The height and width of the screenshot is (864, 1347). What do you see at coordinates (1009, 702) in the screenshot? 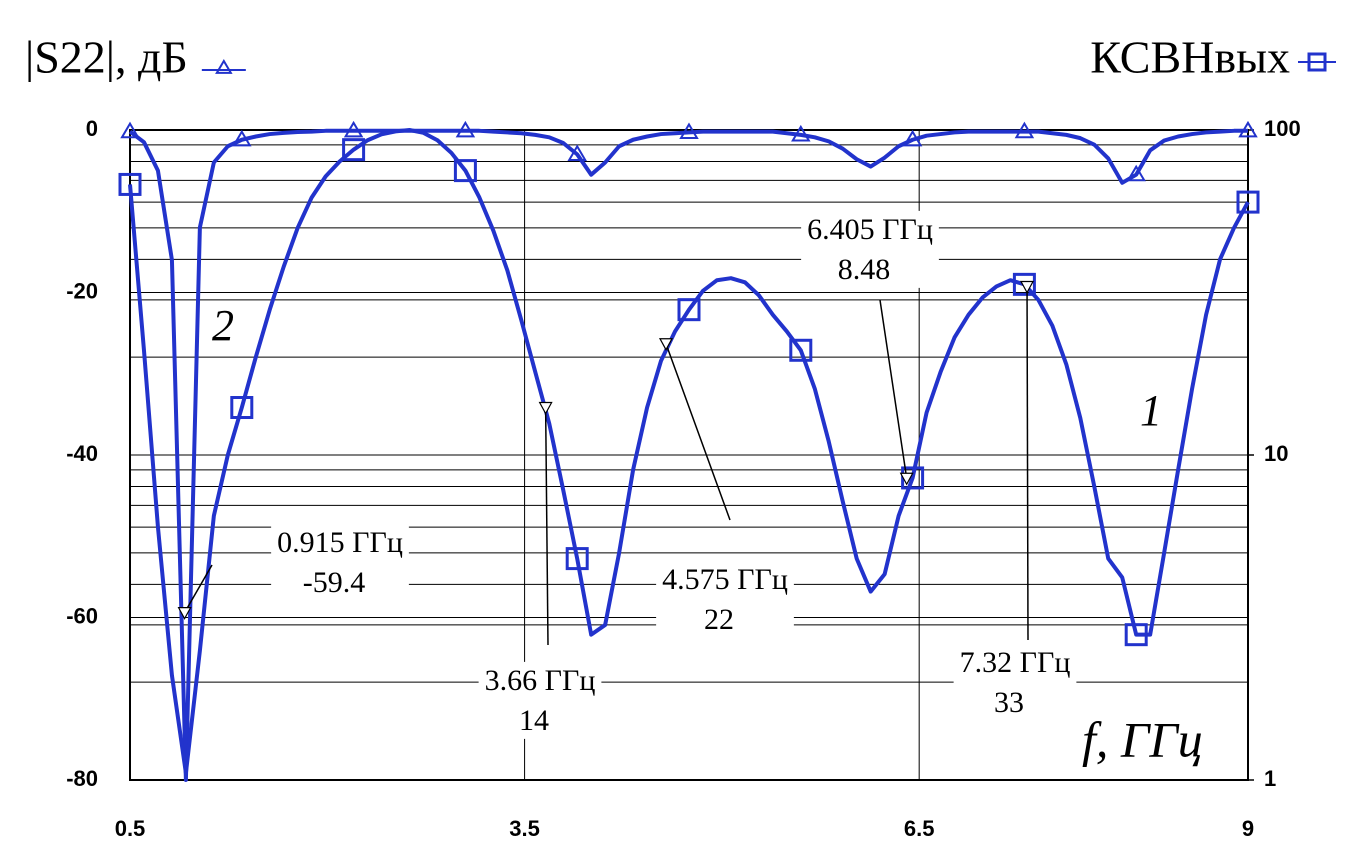
I see `annotation-value: 33` at bounding box center [1009, 702].